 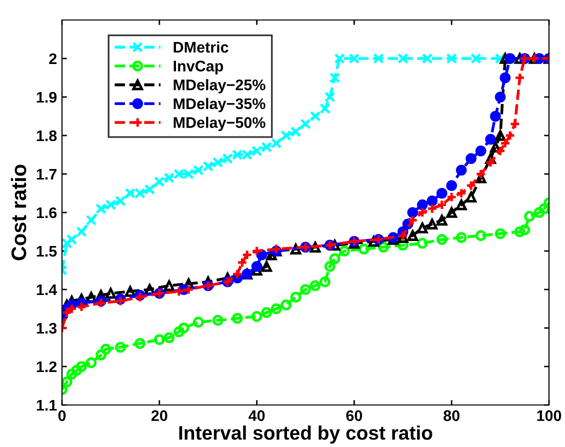 I want to click on y-tick-label: 1.4, so click(x=47, y=290).